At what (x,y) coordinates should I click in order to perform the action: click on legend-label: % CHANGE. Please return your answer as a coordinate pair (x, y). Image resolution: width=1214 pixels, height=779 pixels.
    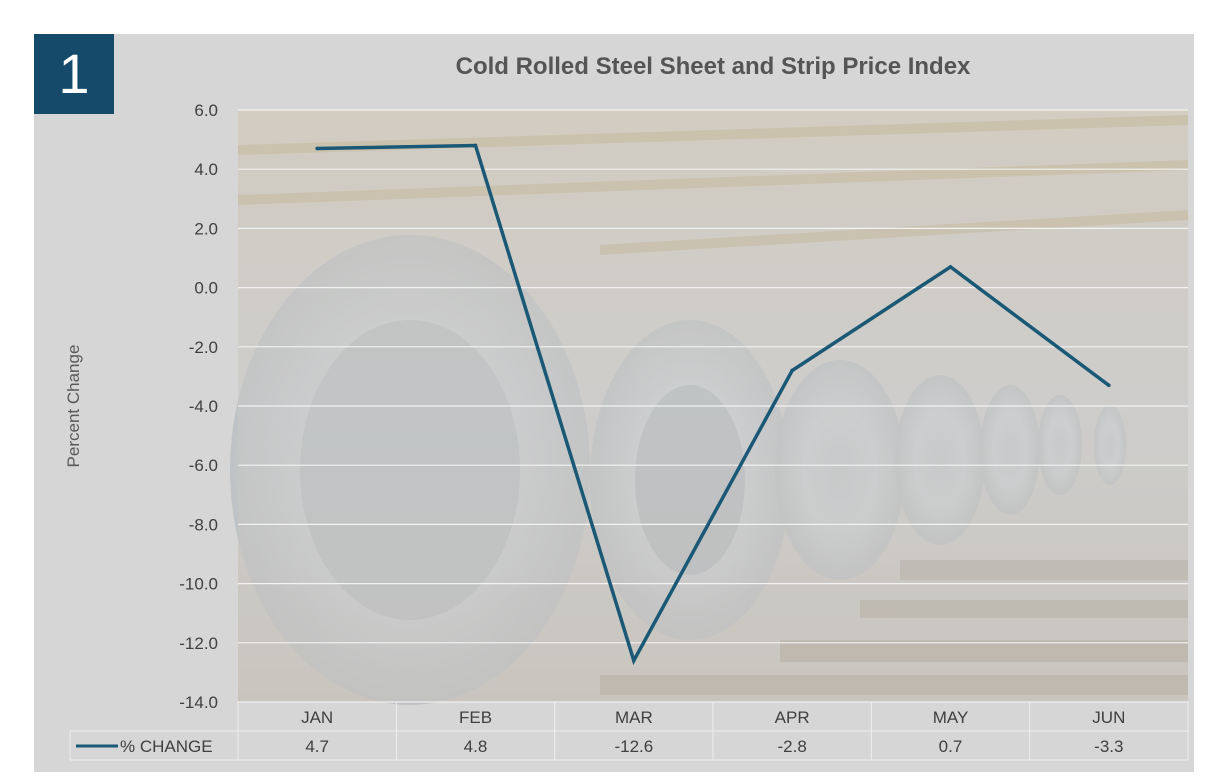
    Looking at the image, I should click on (166, 746).